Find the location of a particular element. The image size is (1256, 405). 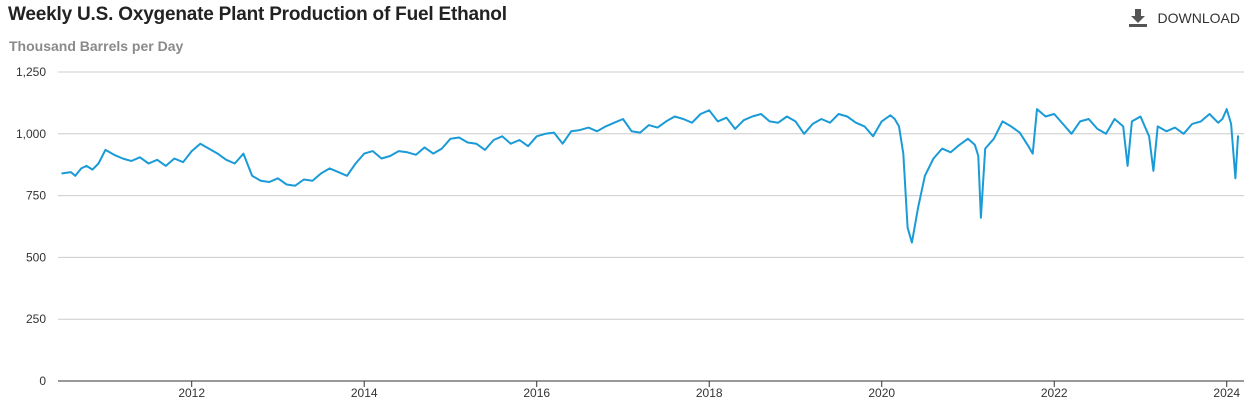

x-tick-label: 2022 is located at coordinates (1054, 393).